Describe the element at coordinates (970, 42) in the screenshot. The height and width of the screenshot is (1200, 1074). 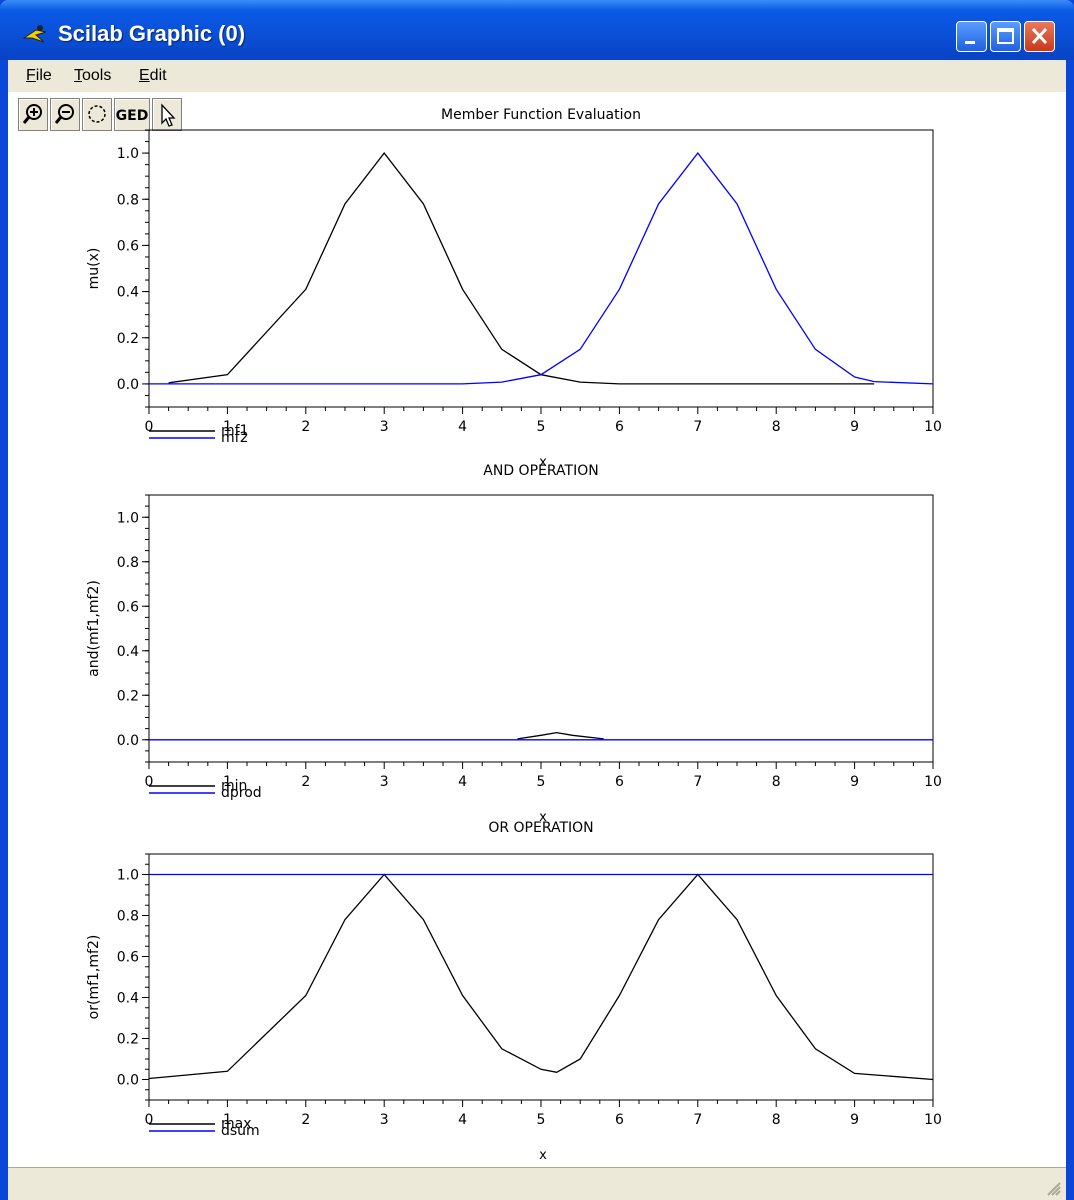
I see `minimize-icon` at that location.